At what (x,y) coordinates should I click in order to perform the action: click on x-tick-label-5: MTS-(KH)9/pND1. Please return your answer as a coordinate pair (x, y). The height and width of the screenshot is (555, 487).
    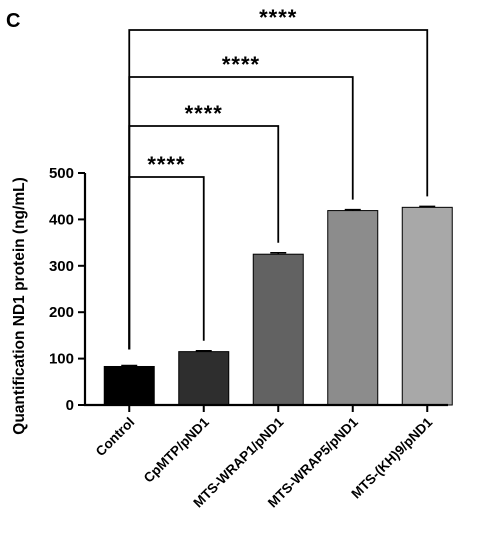
    Looking at the image, I should click on (391, 457).